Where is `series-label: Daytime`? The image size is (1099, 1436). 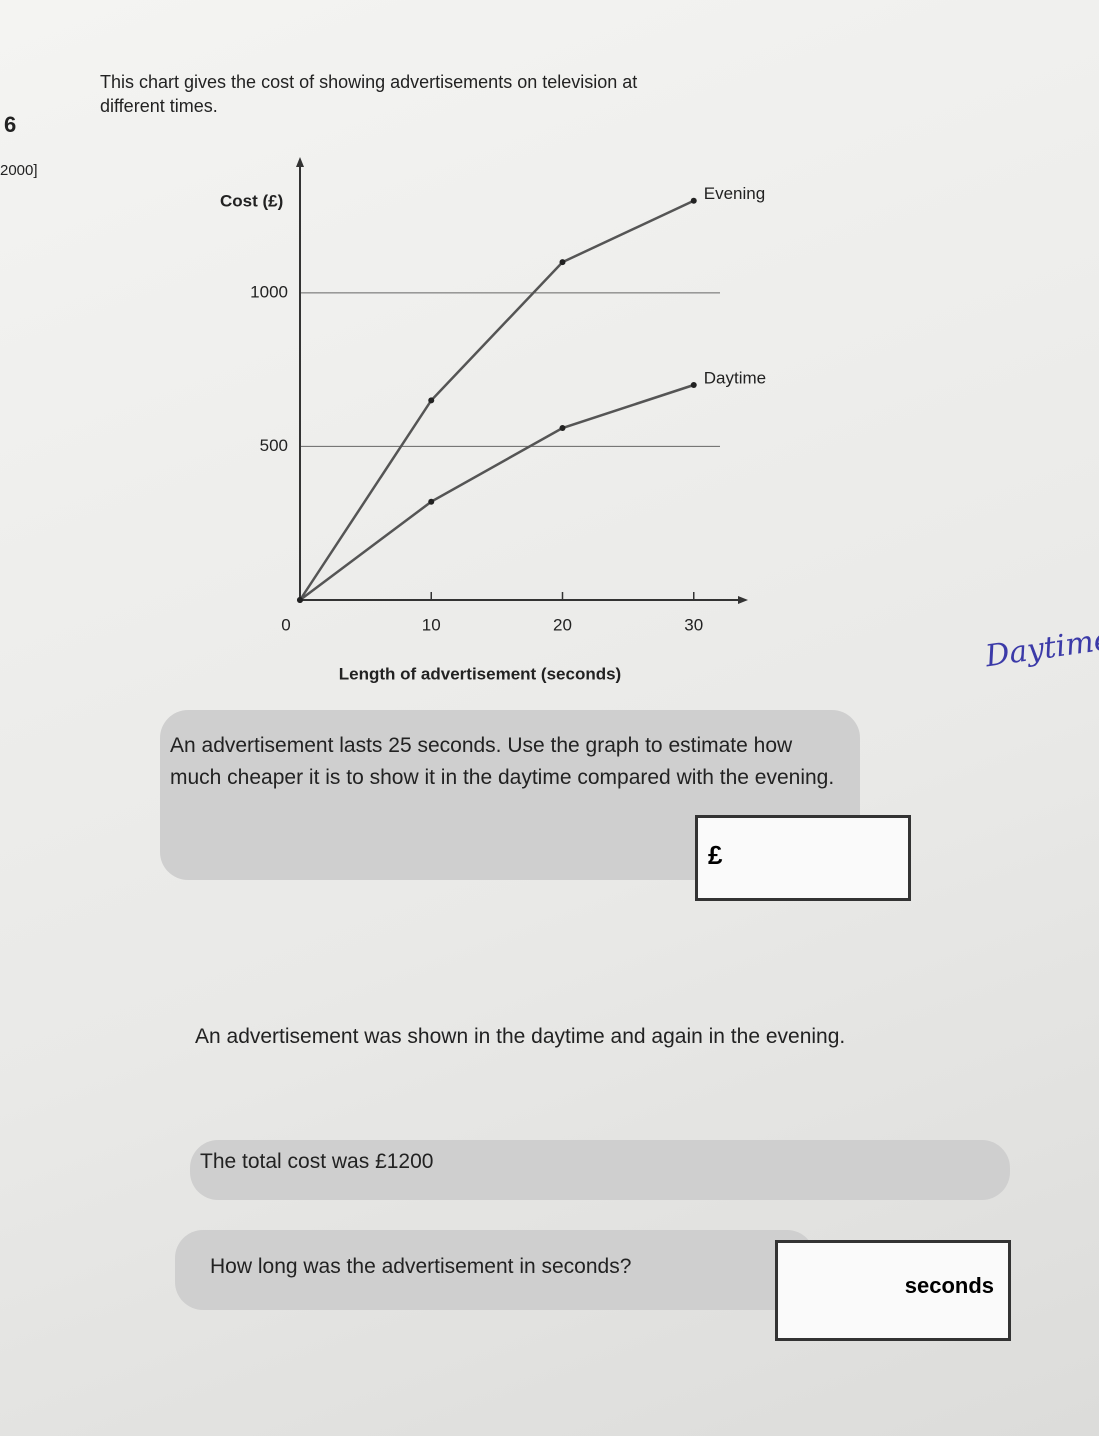
series-label: Daytime is located at coordinates (735, 377).